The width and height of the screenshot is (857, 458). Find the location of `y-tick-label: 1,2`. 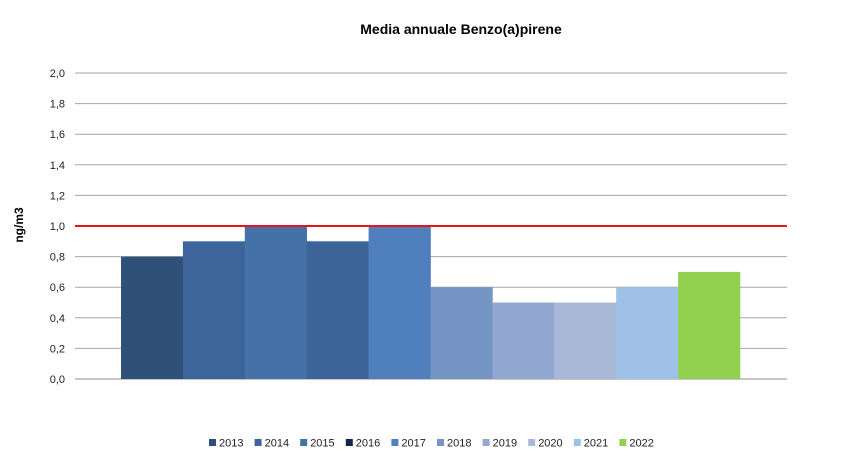

y-tick-label: 1,2 is located at coordinates (57, 196).